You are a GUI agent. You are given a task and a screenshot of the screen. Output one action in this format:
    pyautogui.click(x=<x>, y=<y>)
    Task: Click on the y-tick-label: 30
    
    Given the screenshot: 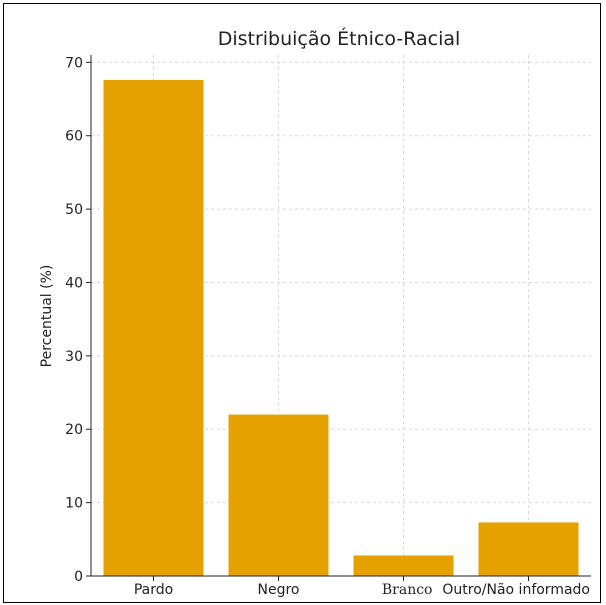 What is the action you would take?
    pyautogui.click(x=74, y=357)
    